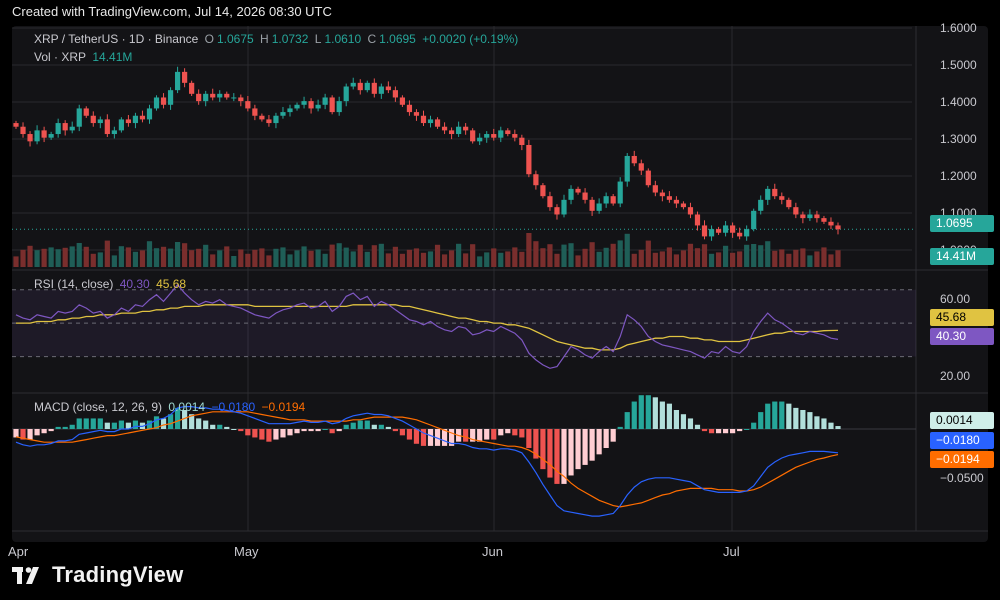 The height and width of the screenshot is (600, 1000). What do you see at coordinates (962, 478) in the screenshot?
I see `macd-tick: −0.0500` at bounding box center [962, 478].